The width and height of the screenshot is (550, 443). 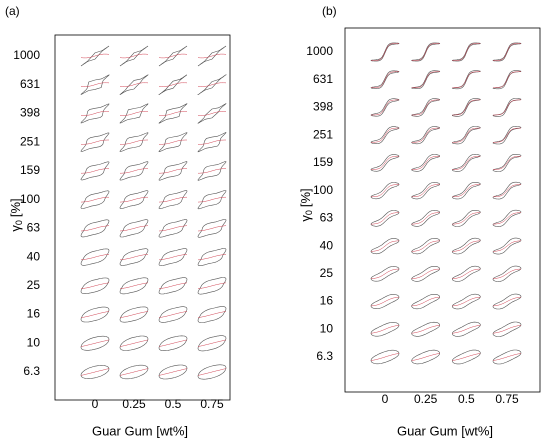 I want to click on y-tick-label: 10, so click(x=34, y=342).